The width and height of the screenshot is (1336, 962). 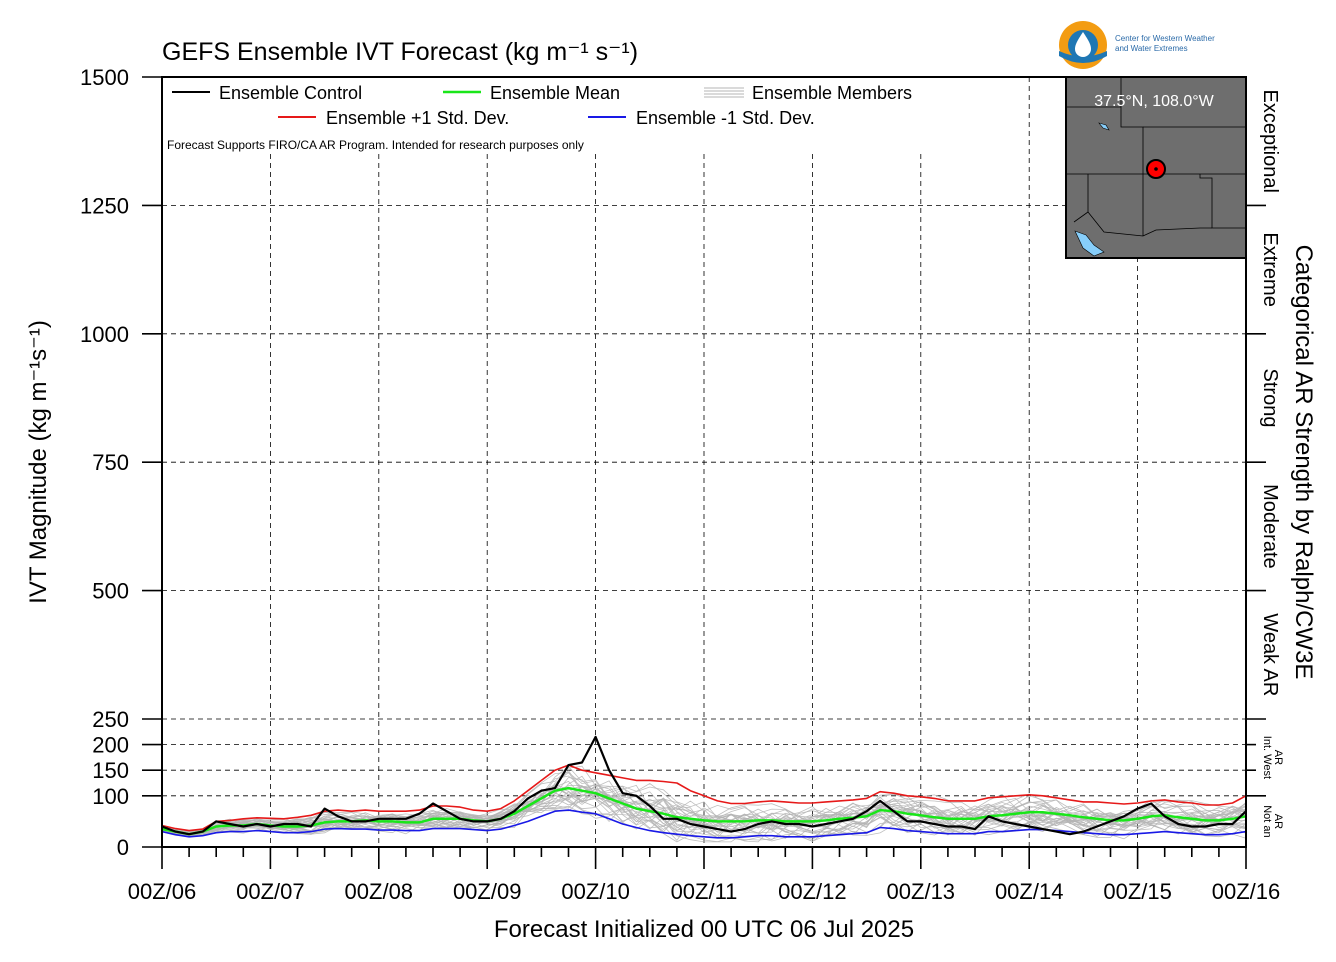 I want to click on category-label: Strong, so click(x=1270, y=398).